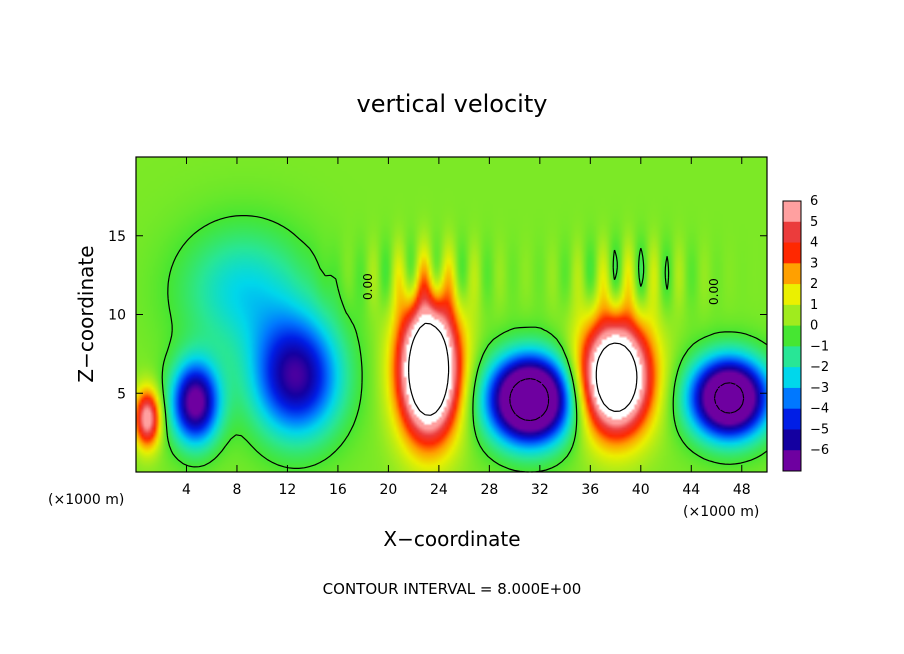 Image resolution: width=904 pixels, height=654 pixels. Describe the element at coordinates (236, 490) in the screenshot. I see `x-tick-label: 8` at that location.